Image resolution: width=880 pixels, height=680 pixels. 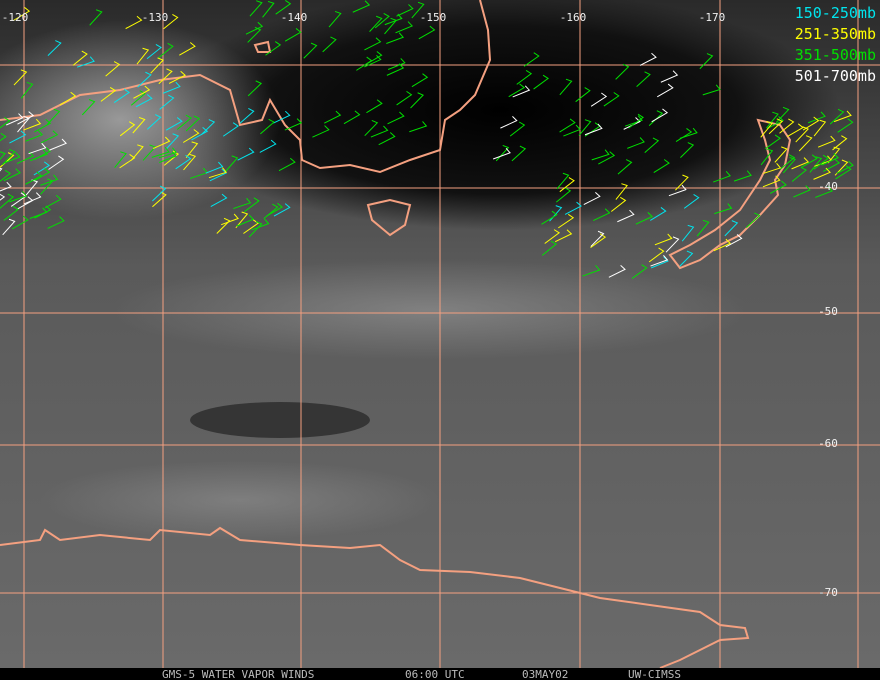 I want to click on legend-entry: 501-700mb, so click(x=835, y=76).